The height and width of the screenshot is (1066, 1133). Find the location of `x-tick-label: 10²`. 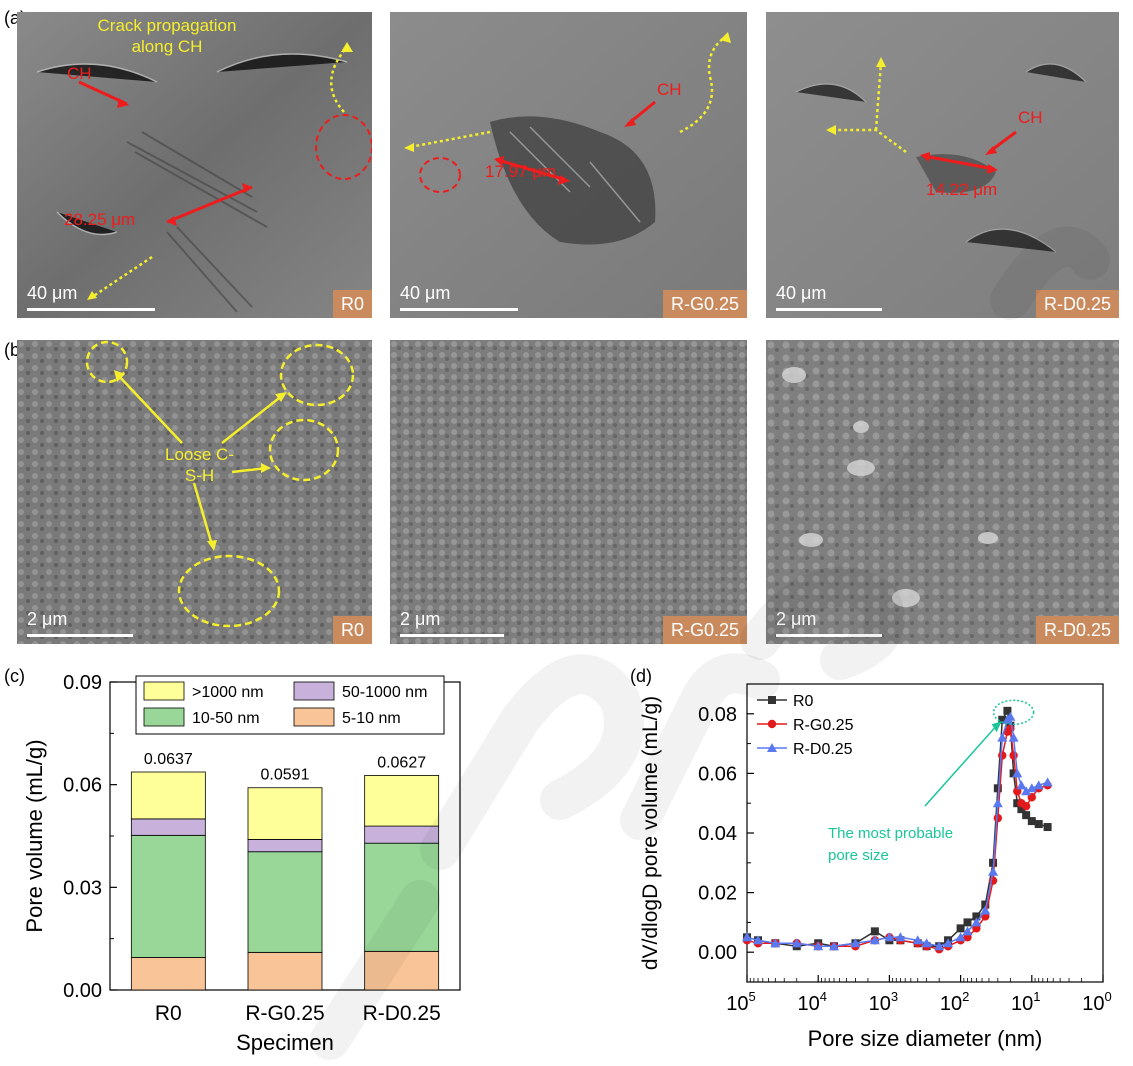

x-tick-label: 10² is located at coordinates (954, 1002).